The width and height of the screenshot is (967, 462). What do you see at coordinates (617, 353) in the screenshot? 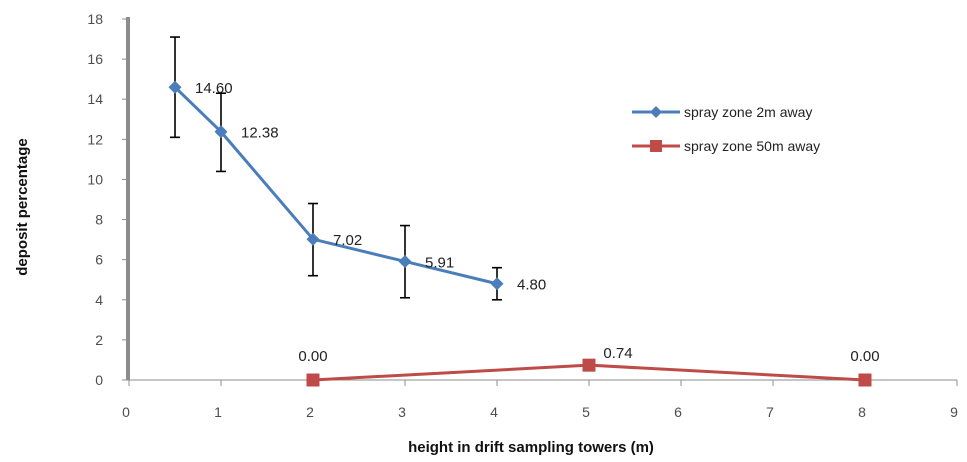
I see `data-label: 0.74` at bounding box center [617, 353].